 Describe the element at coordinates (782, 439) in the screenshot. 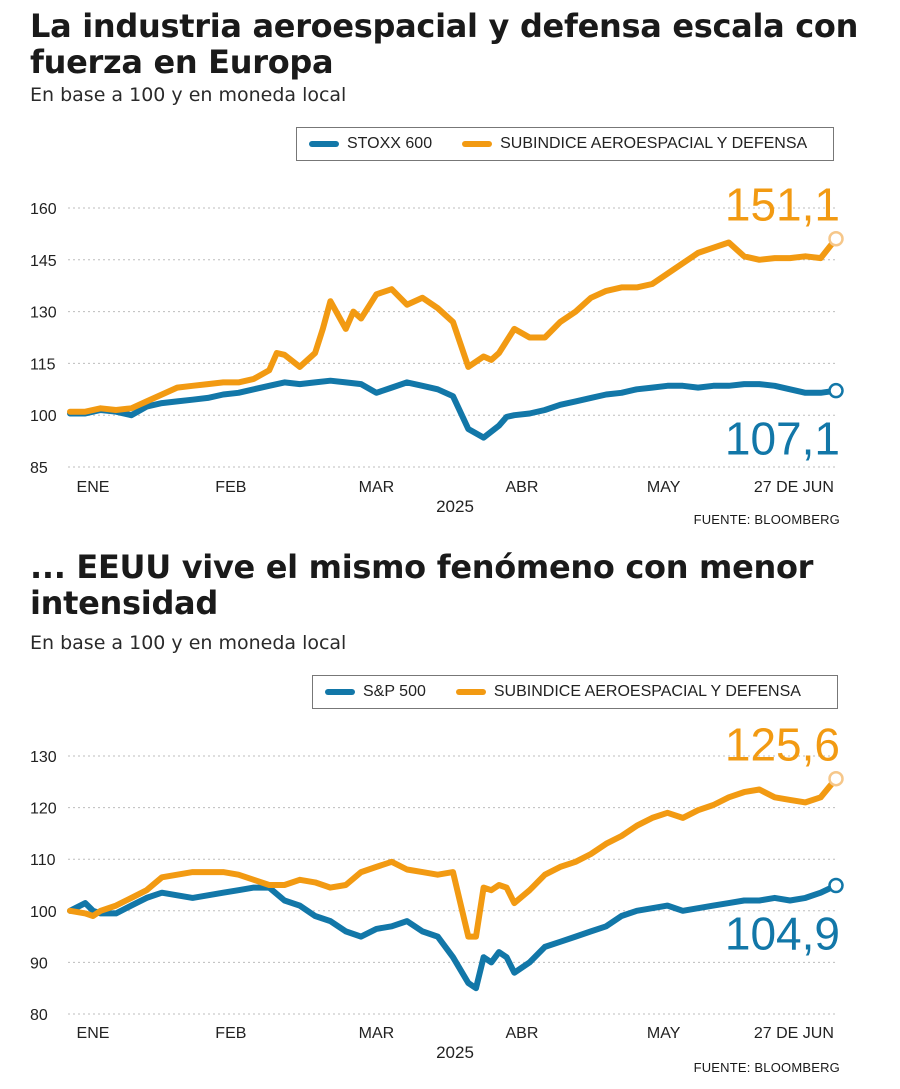

I see `series-end-label: 107,1` at that location.